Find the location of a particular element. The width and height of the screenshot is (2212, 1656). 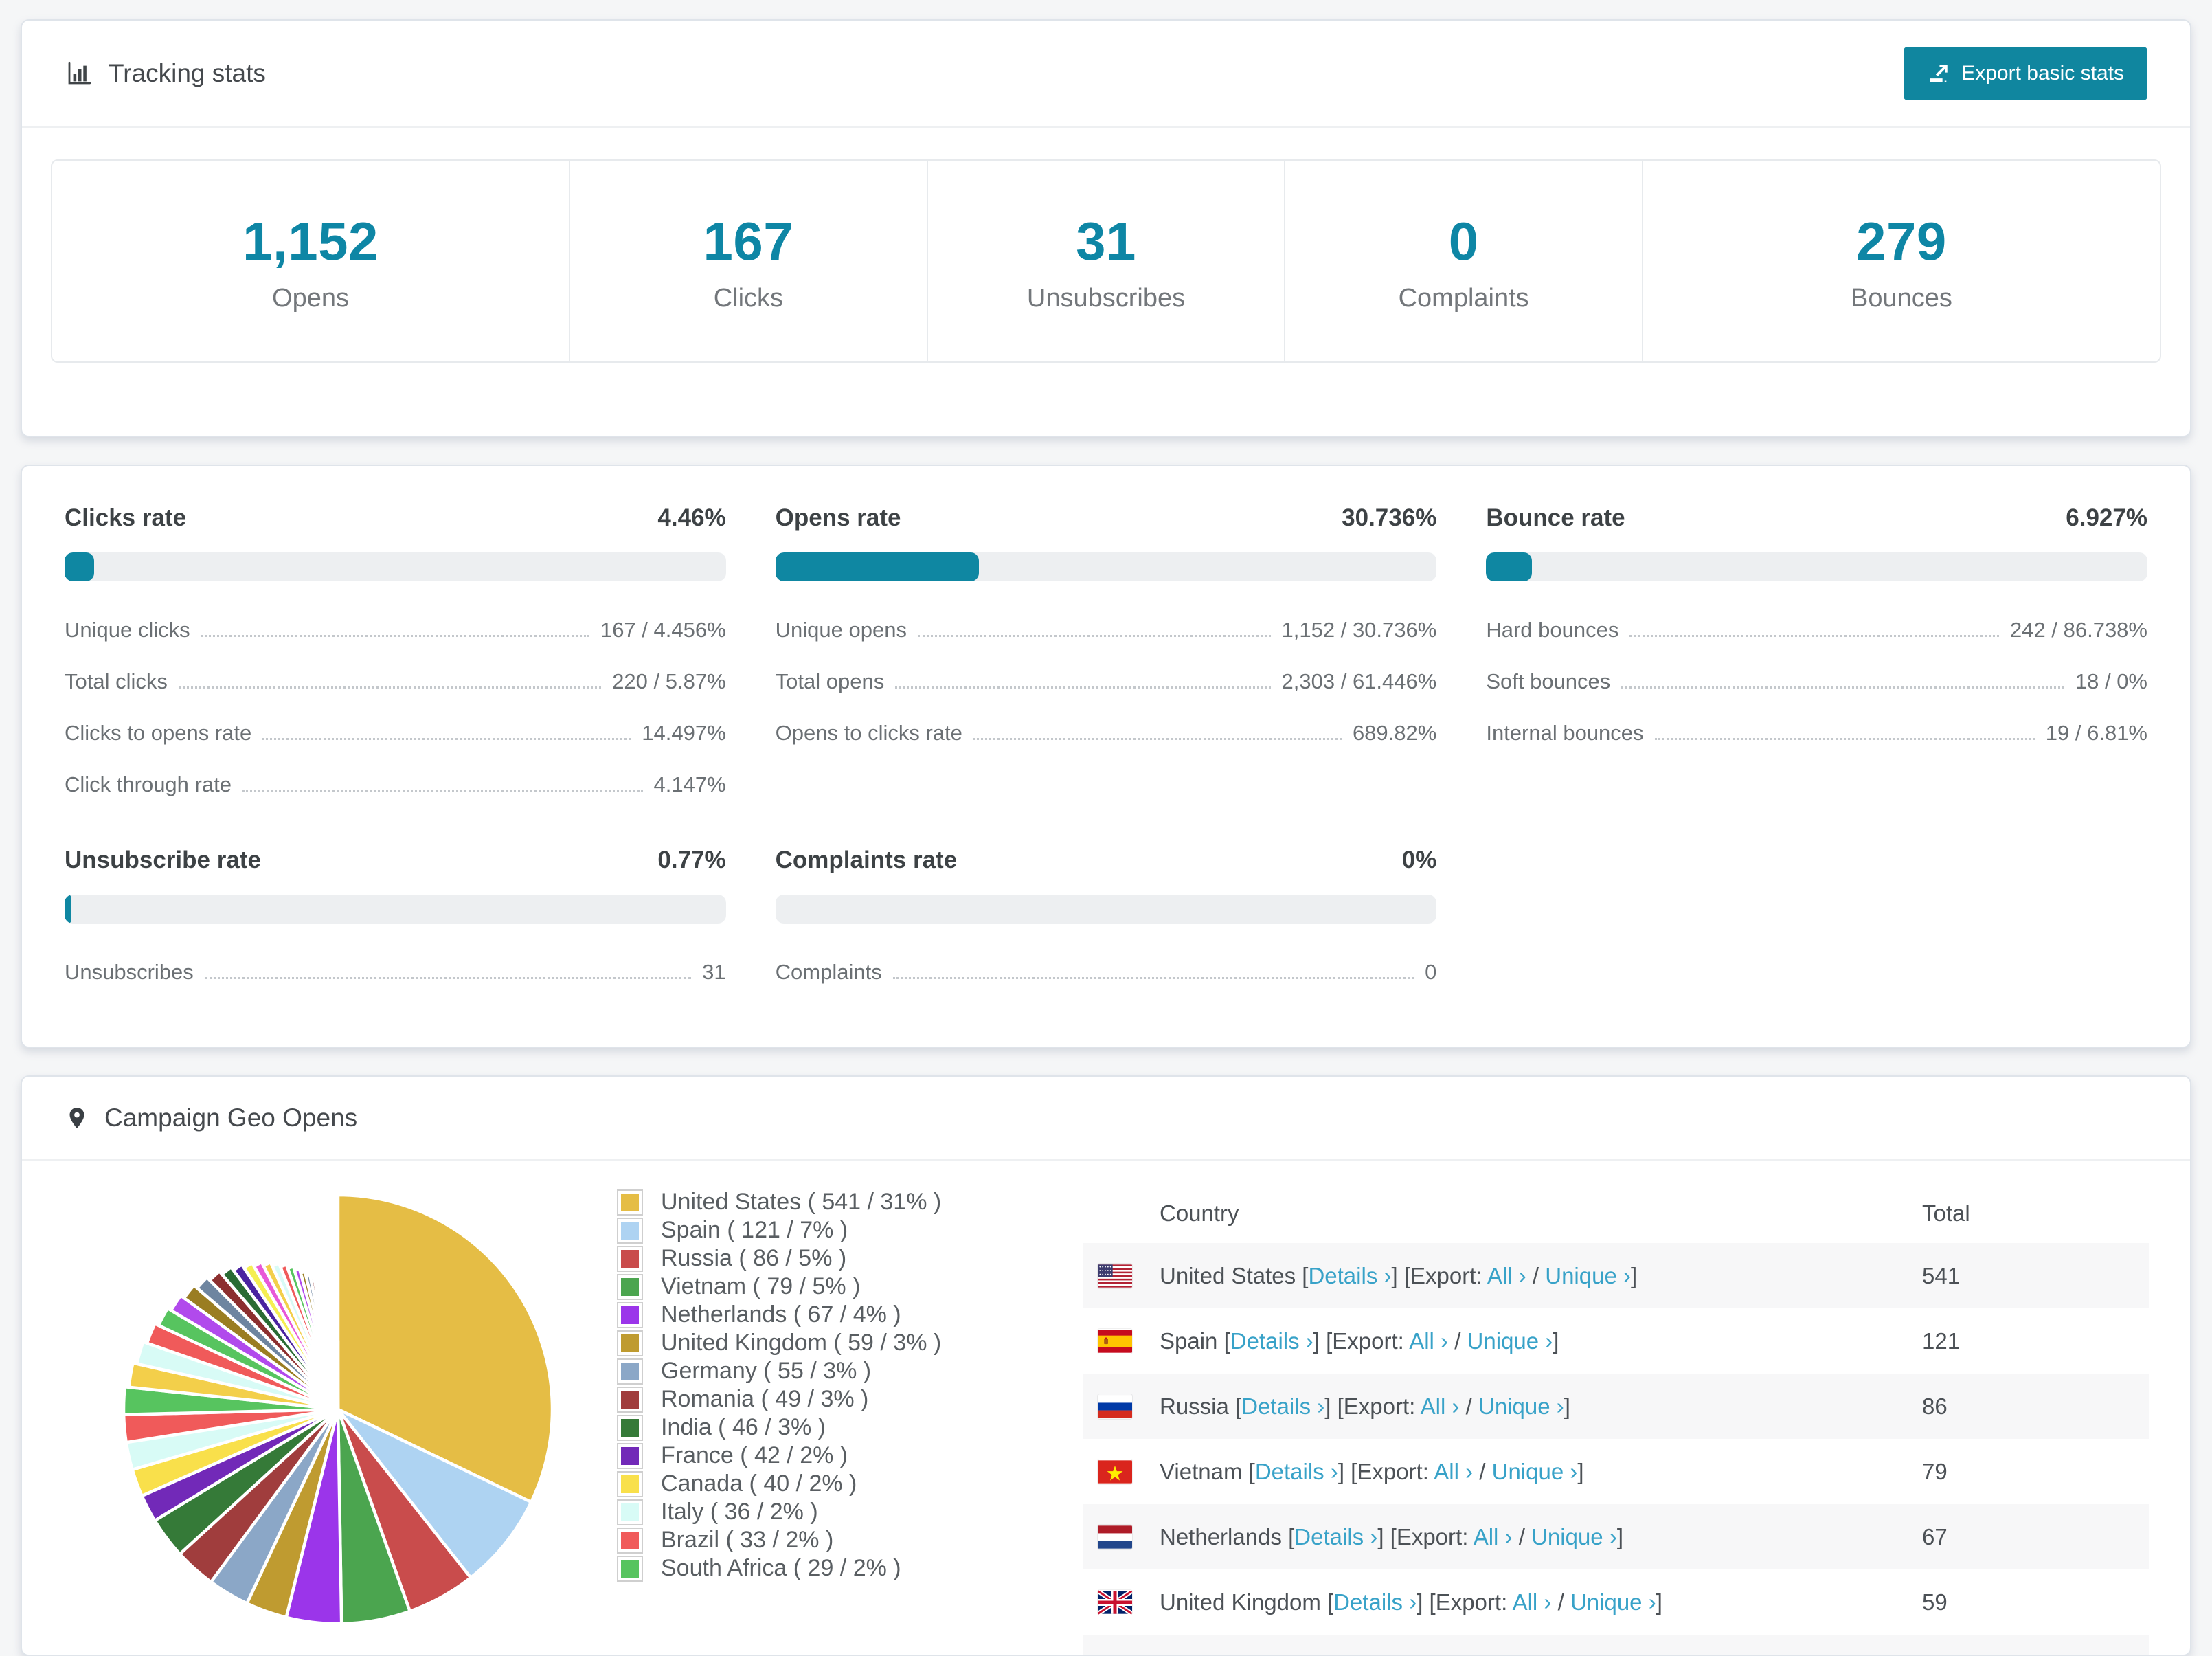

legend-item: Vietnam ( 79 / 5% ) is located at coordinates (809, 1287).